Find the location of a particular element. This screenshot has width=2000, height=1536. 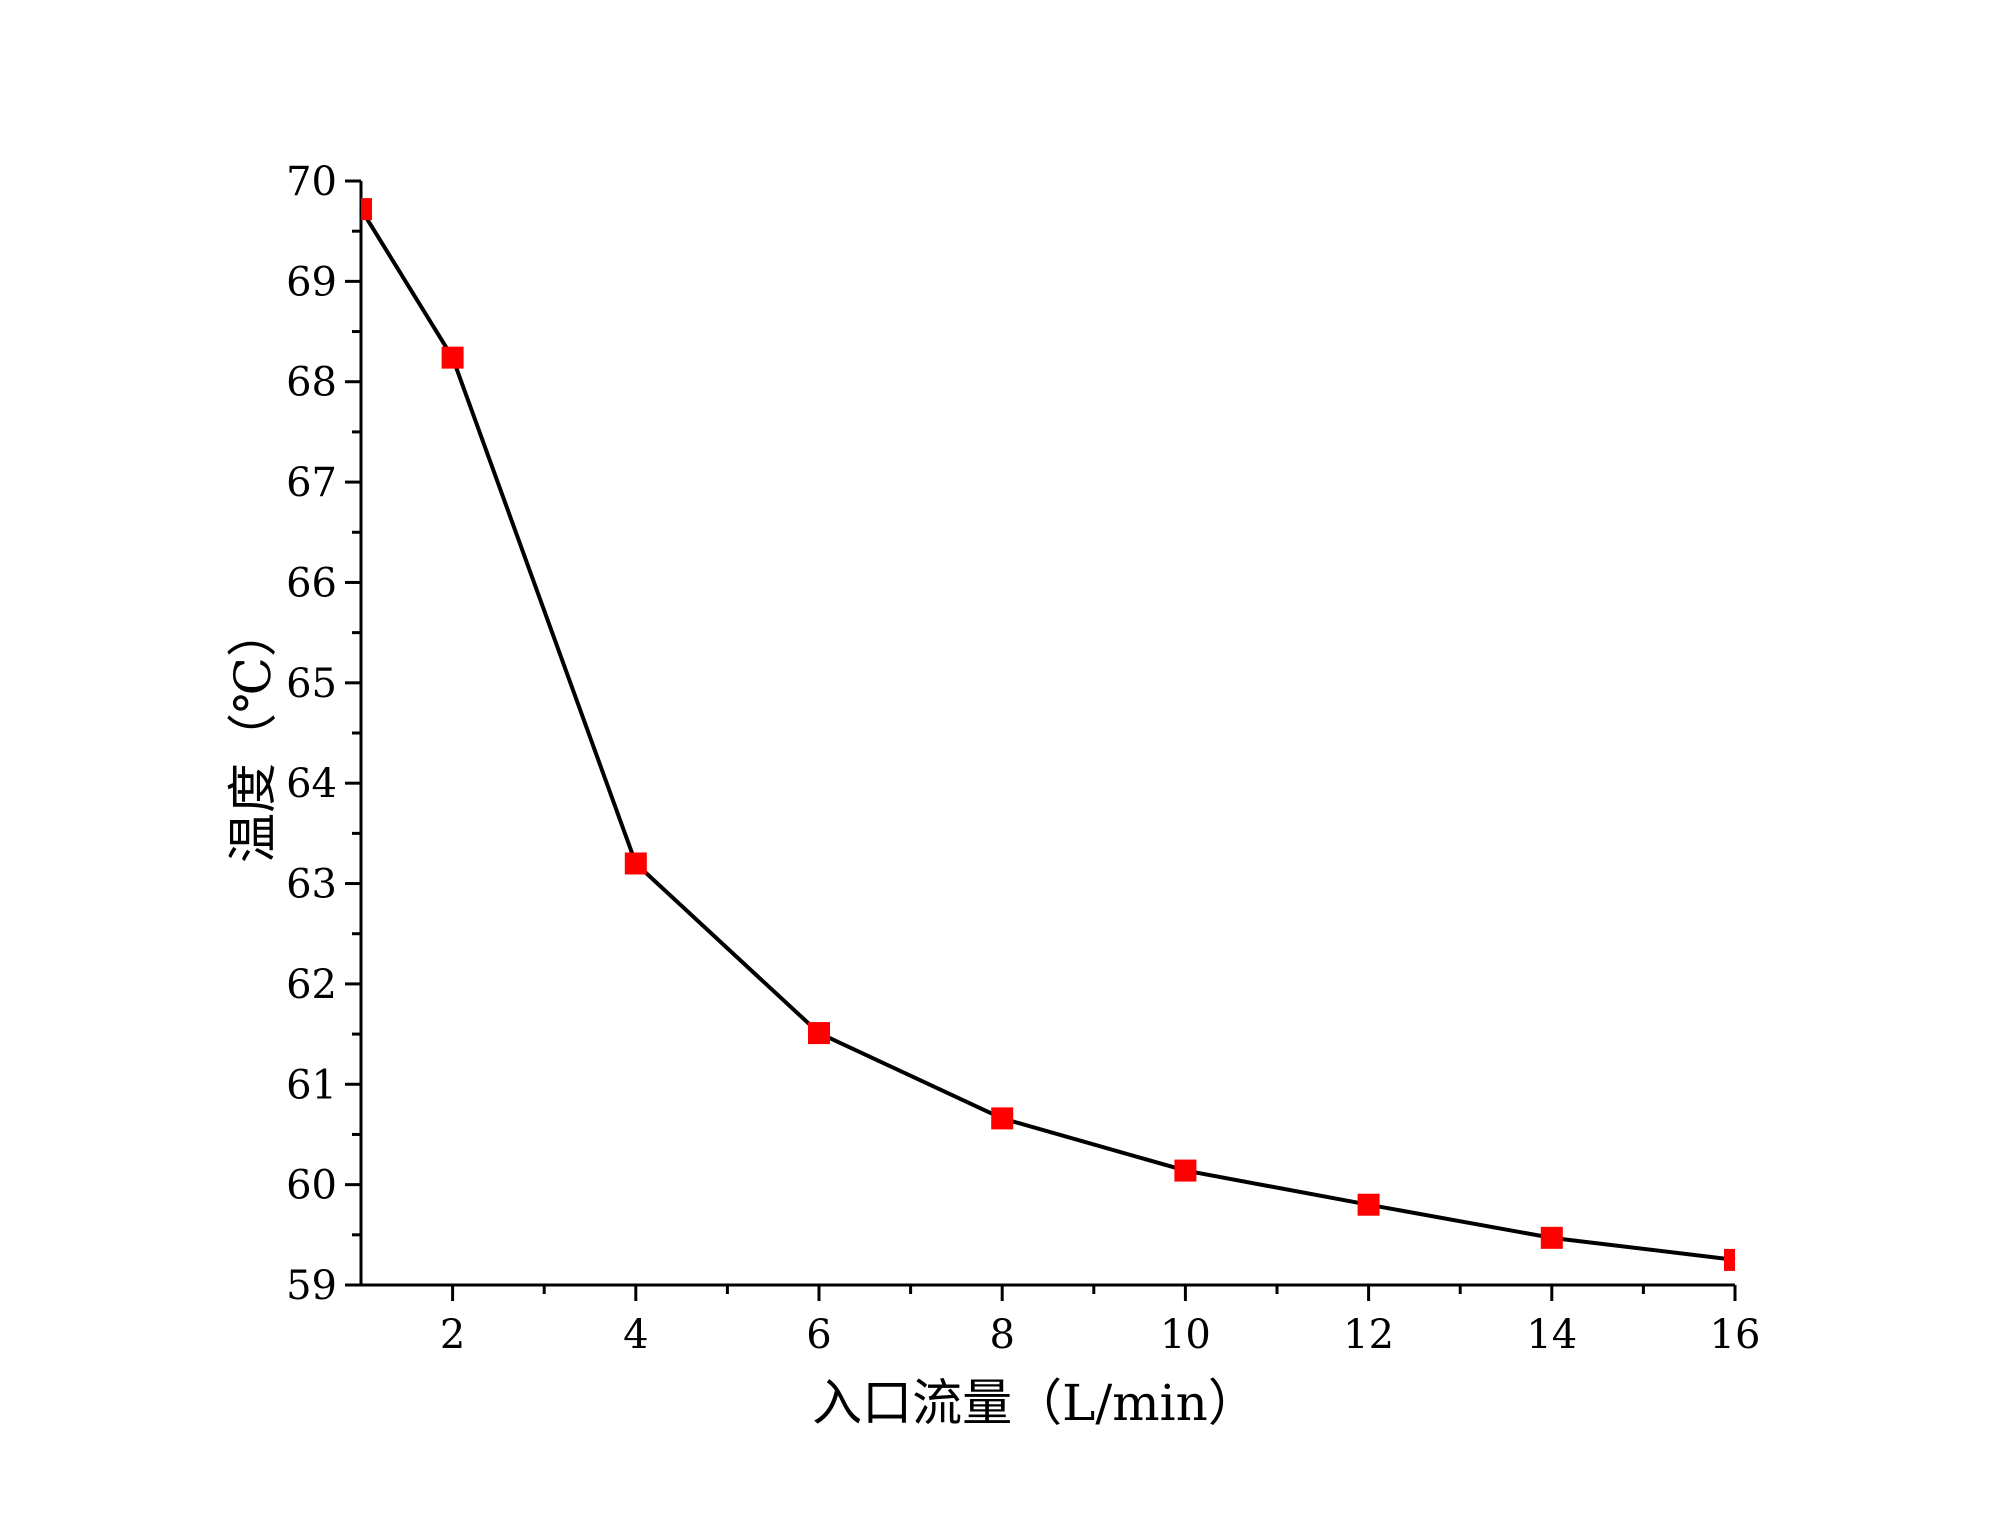

x-tick-label: 2 is located at coordinates (452, 1335).